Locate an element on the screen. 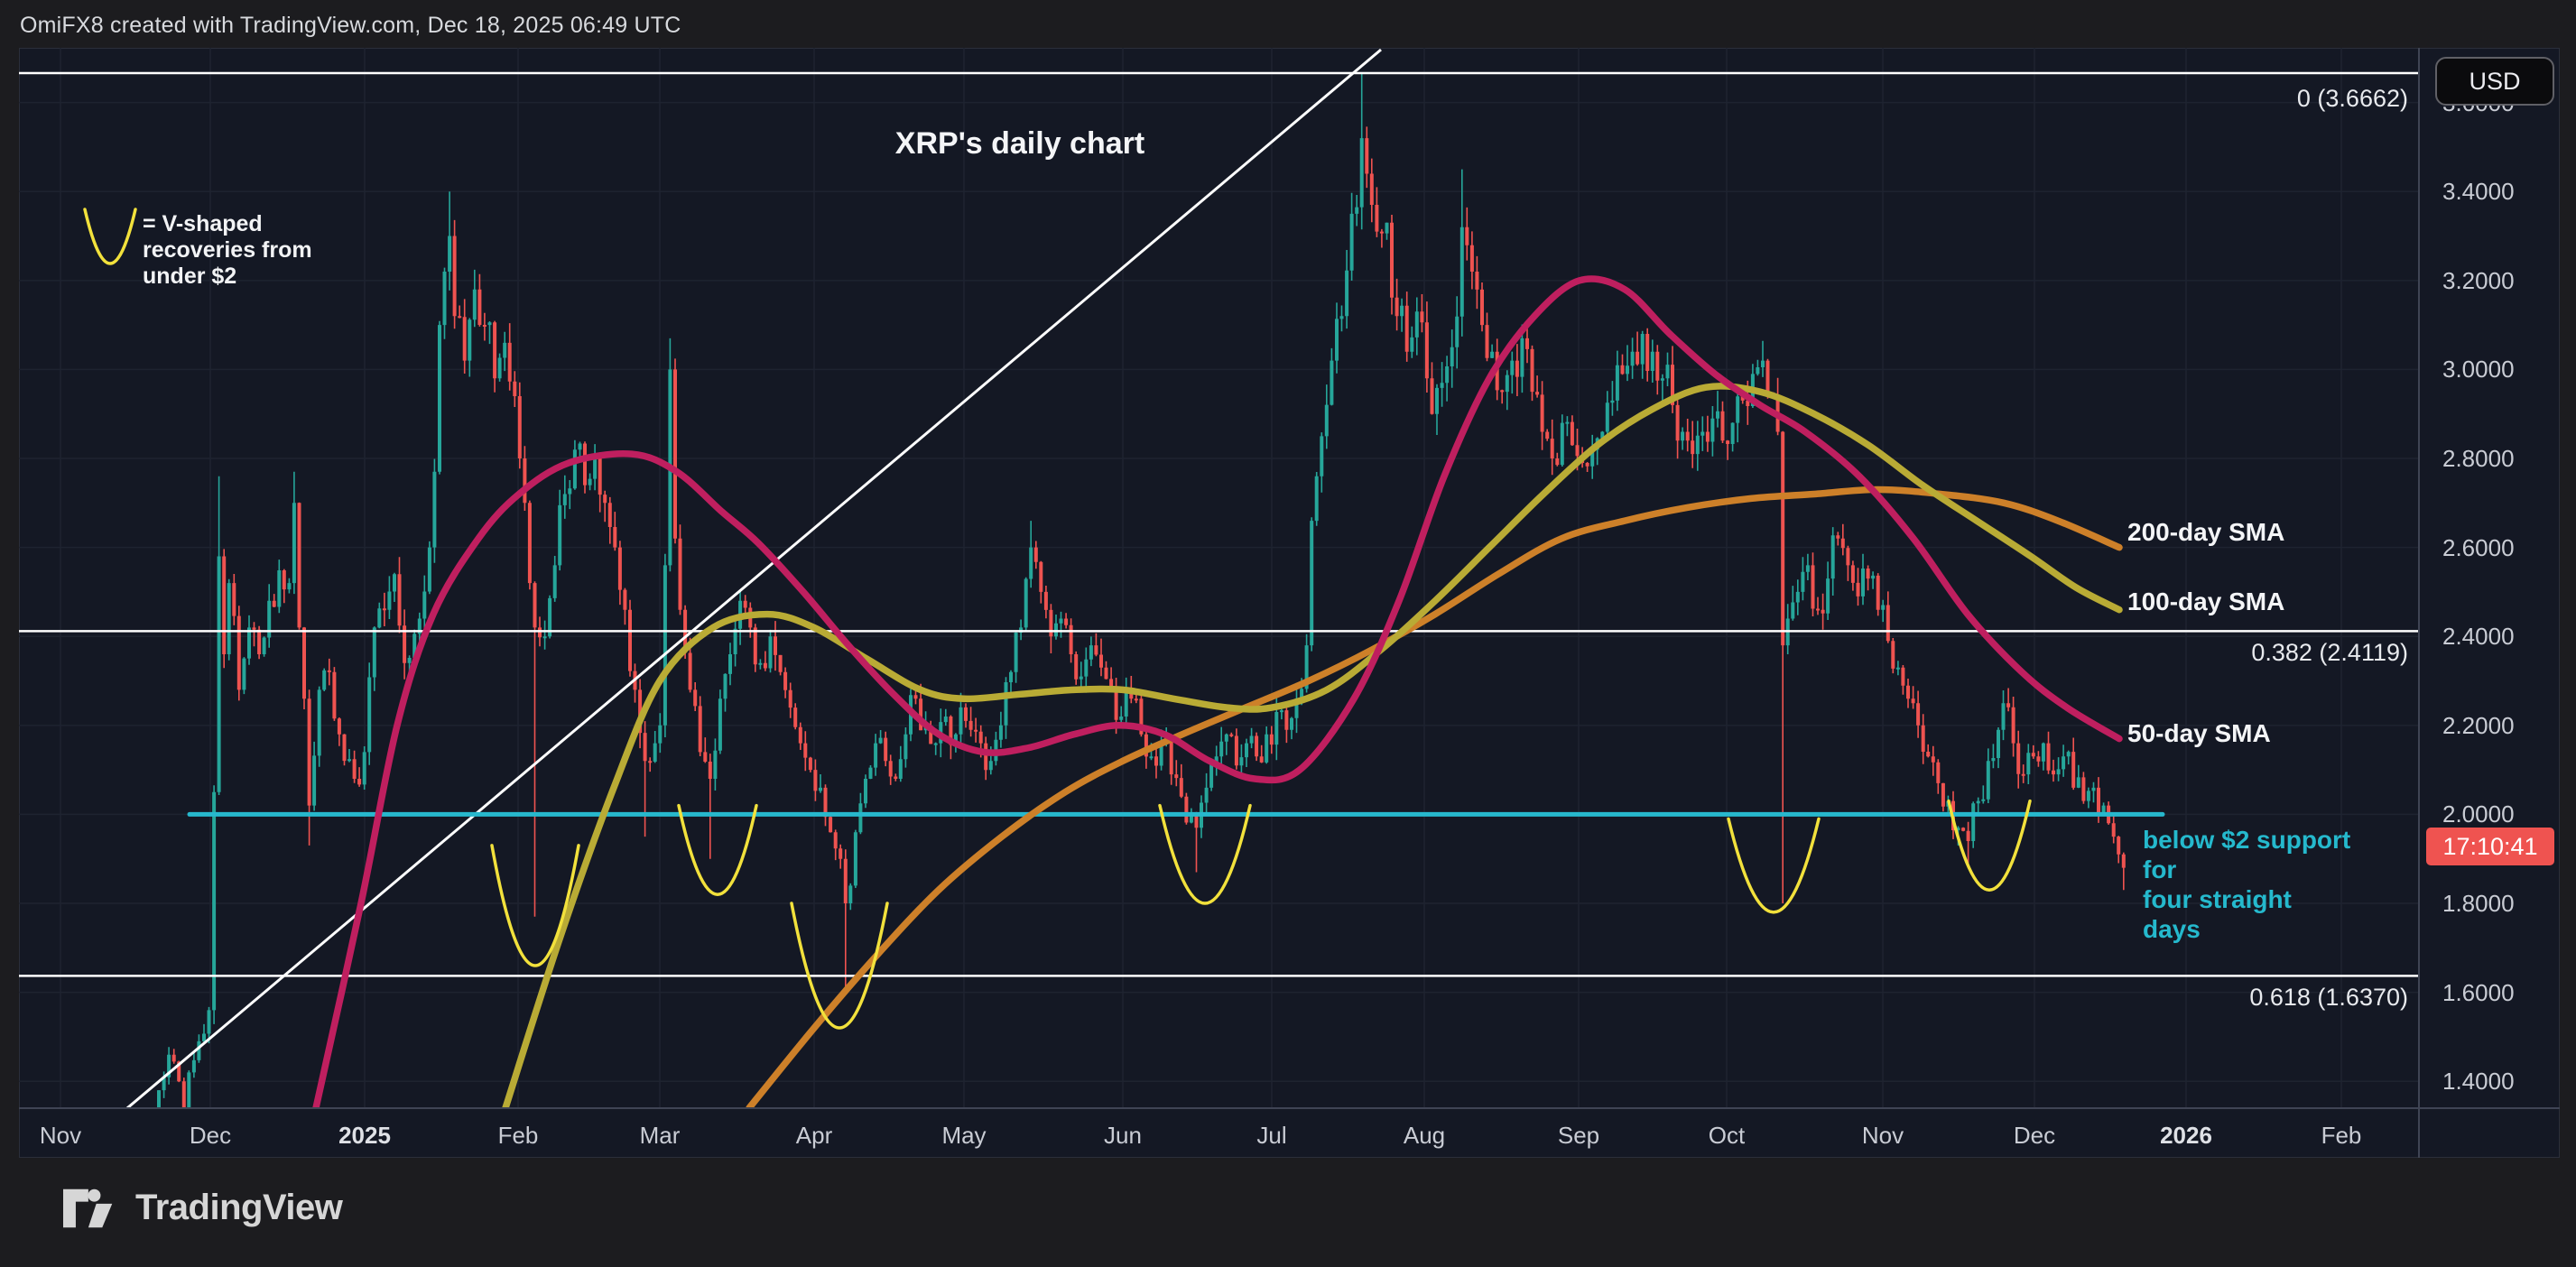  support-note-line: below $2 support is located at coordinates (2247, 840).